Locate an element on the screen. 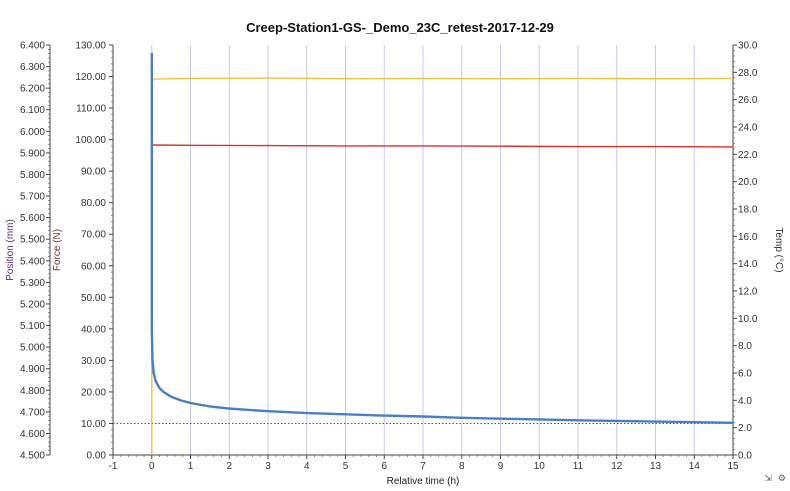 The image size is (790, 491). x-tick-label: 10 is located at coordinates (540, 466).